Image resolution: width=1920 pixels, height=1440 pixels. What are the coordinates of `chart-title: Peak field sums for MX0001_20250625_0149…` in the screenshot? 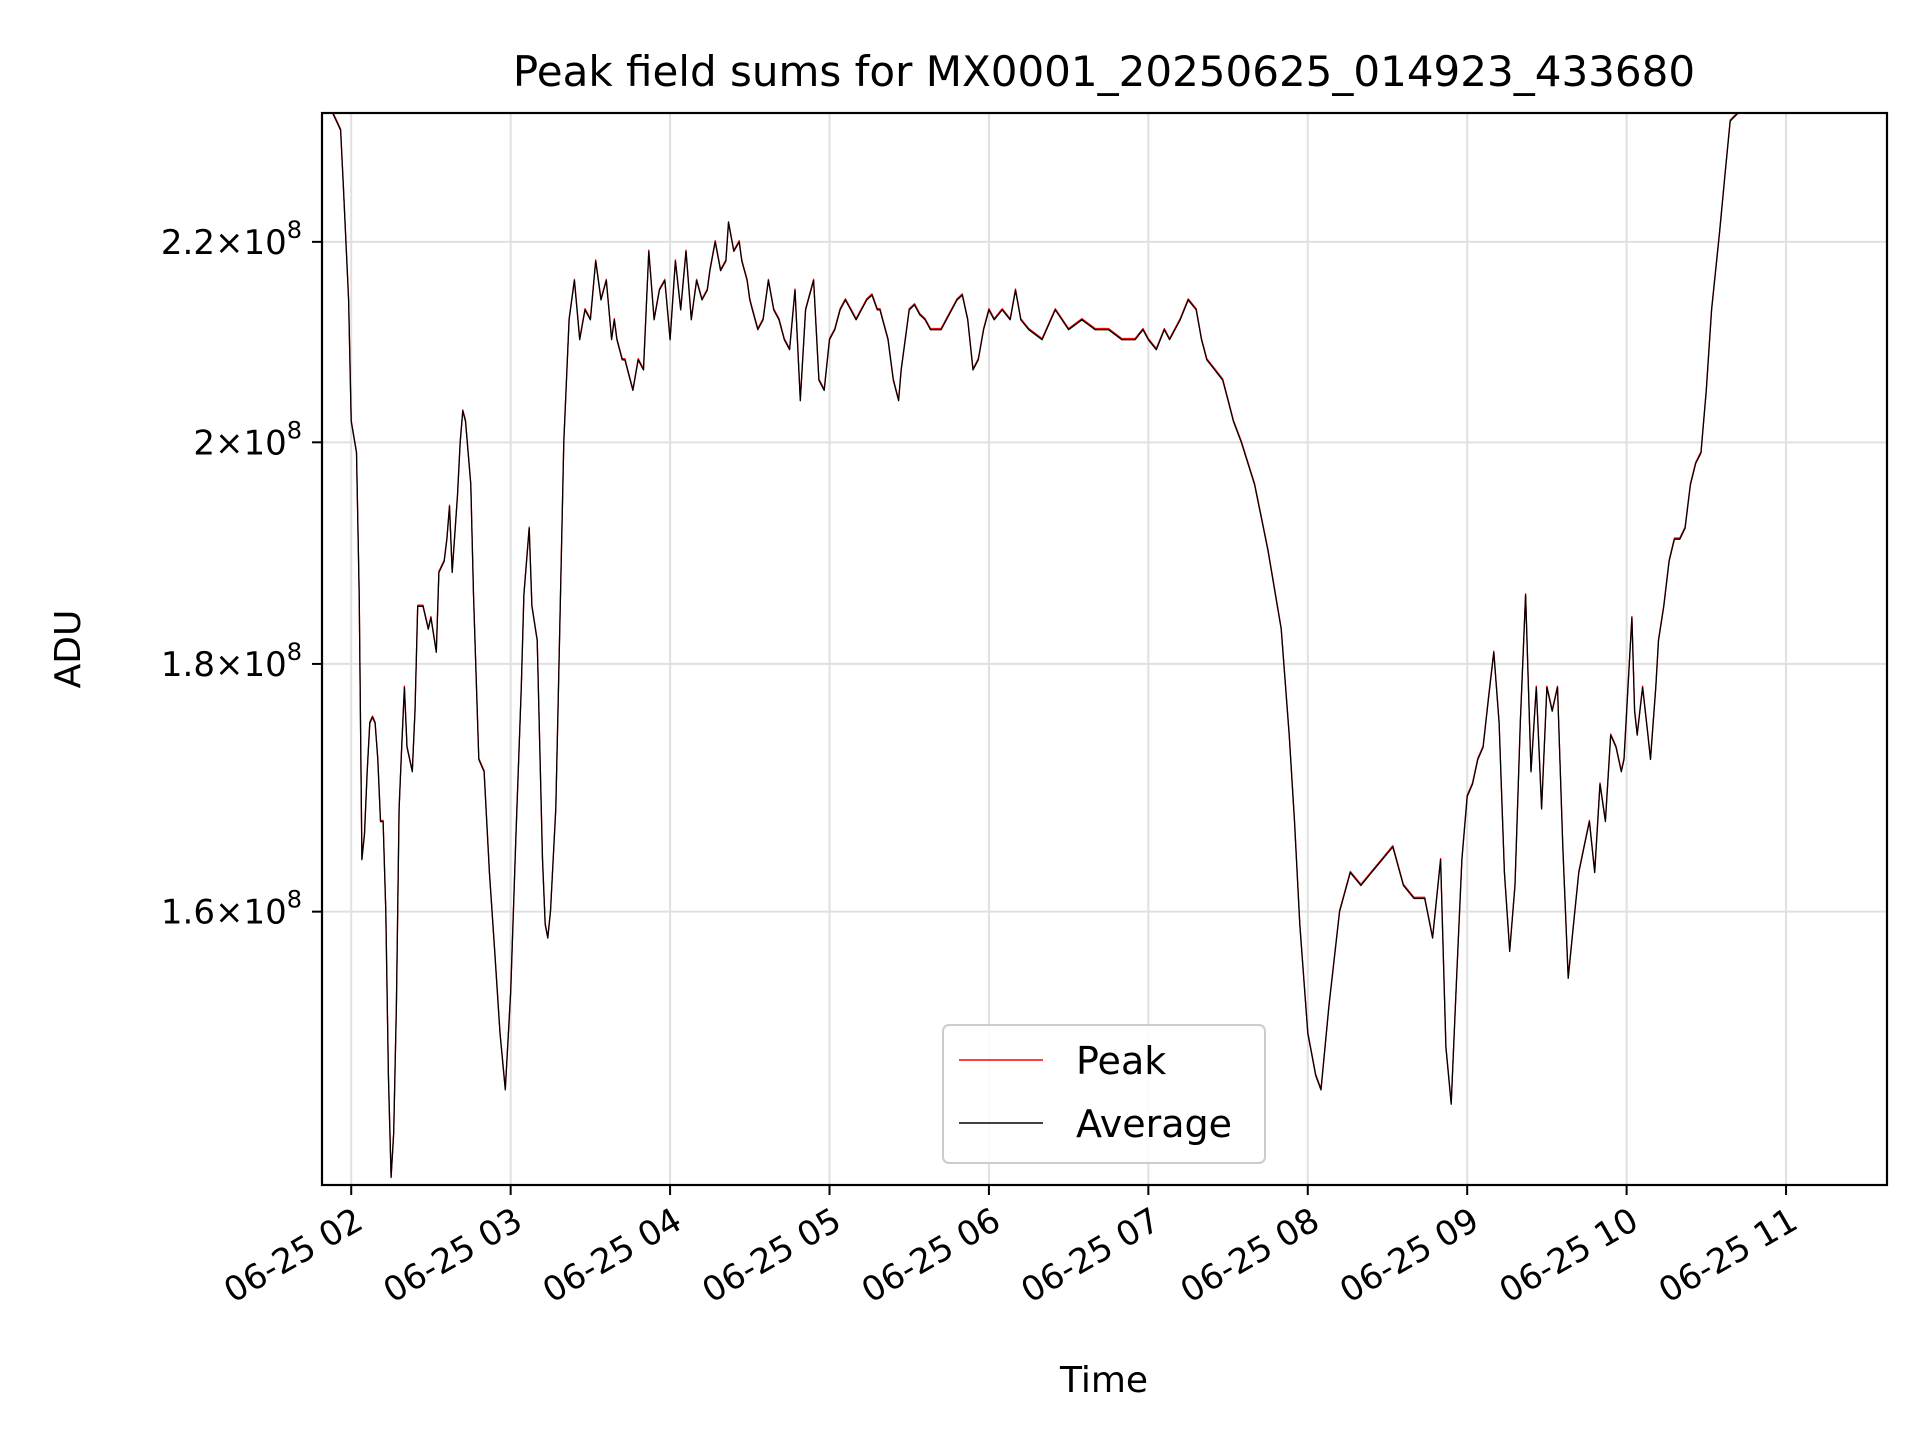 It's located at (1104, 71).